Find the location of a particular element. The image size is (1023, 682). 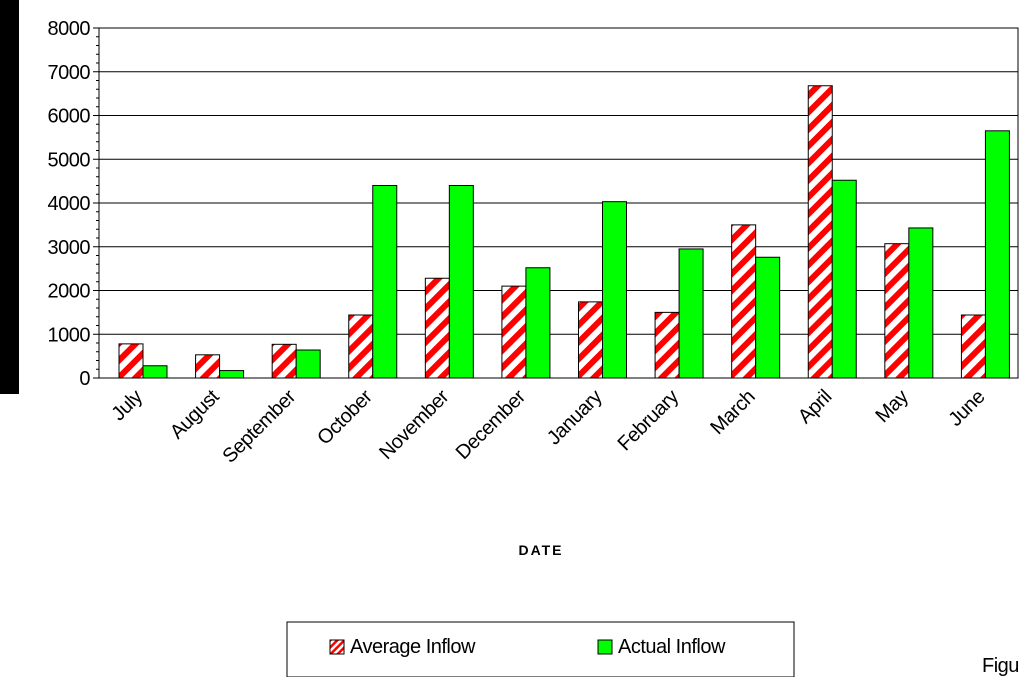

y-tick-label: 1000 is located at coordinates (69, 335).